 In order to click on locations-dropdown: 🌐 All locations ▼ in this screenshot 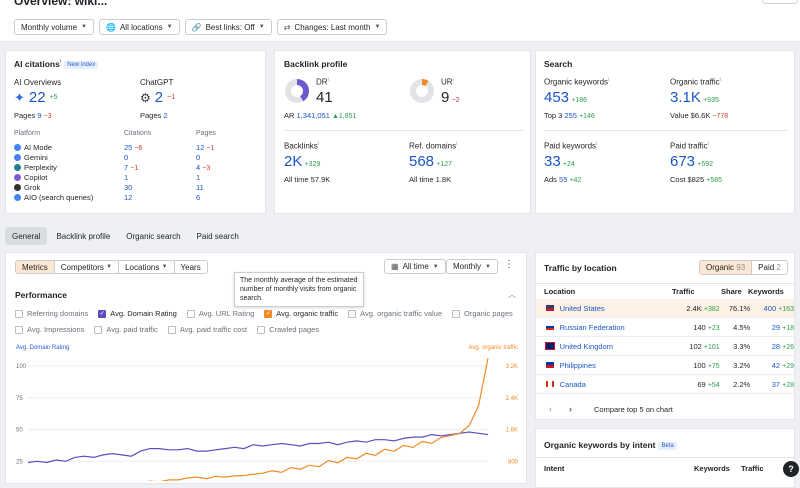, I will do `click(139, 27)`.